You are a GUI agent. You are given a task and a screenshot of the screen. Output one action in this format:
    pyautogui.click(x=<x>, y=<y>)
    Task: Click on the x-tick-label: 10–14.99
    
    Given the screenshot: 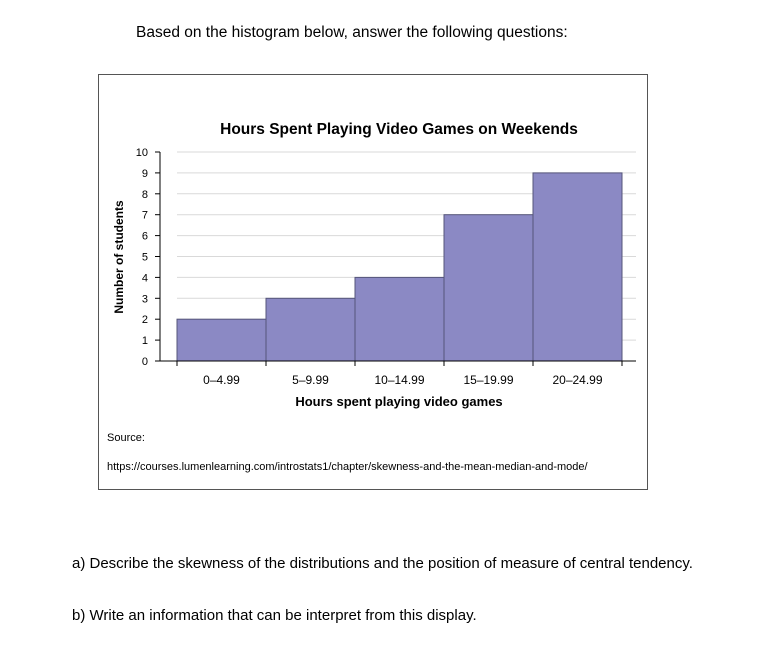 What is the action you would take?
    pyautogui.click(x=399, y=380)
    